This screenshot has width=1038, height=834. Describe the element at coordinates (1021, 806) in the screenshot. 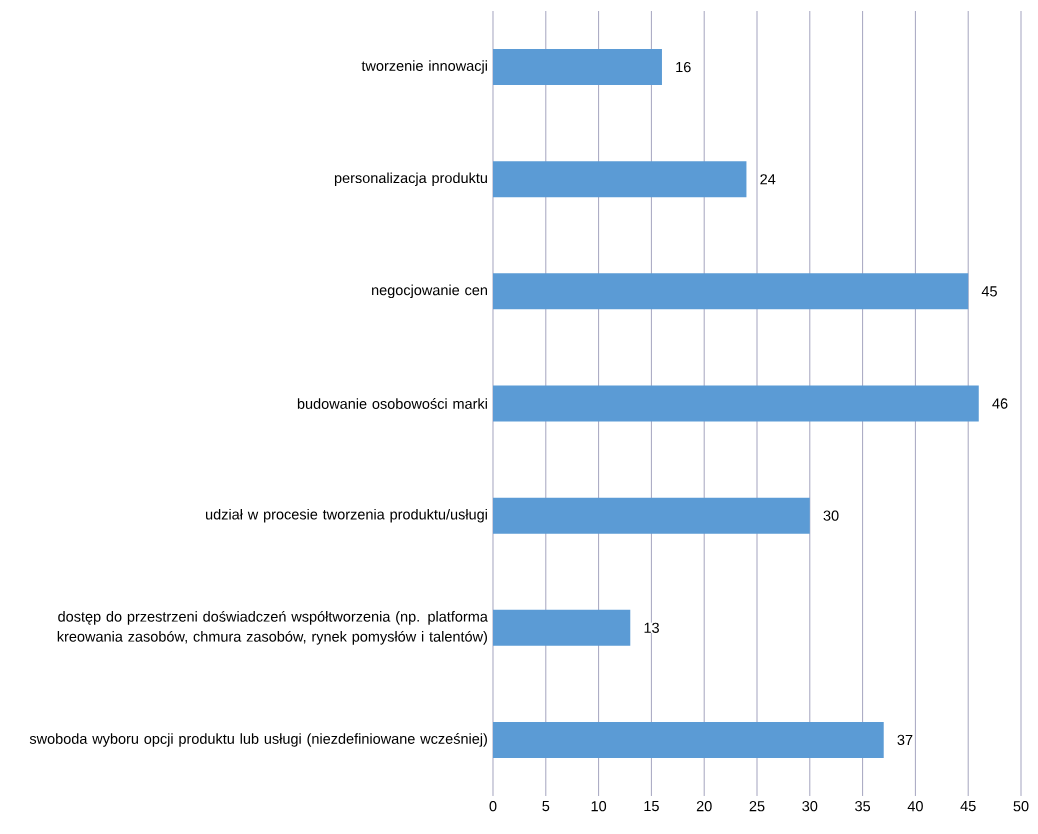

I see `x-tick-label: 50` at that location.